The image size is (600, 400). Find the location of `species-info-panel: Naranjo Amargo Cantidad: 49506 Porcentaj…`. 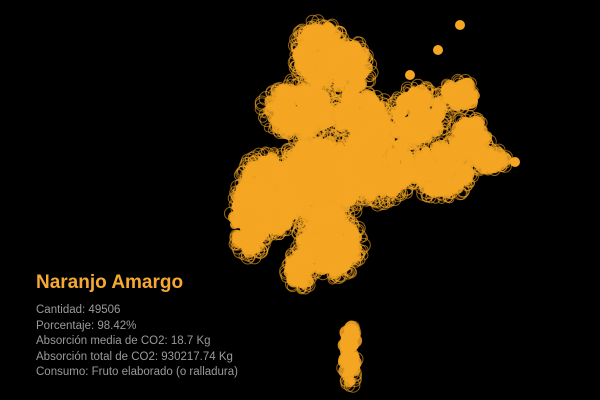

species-info-panel: Naranjo Amargo Cantidad: 49506 Porcentaj… is located at coordinates (137, 326).